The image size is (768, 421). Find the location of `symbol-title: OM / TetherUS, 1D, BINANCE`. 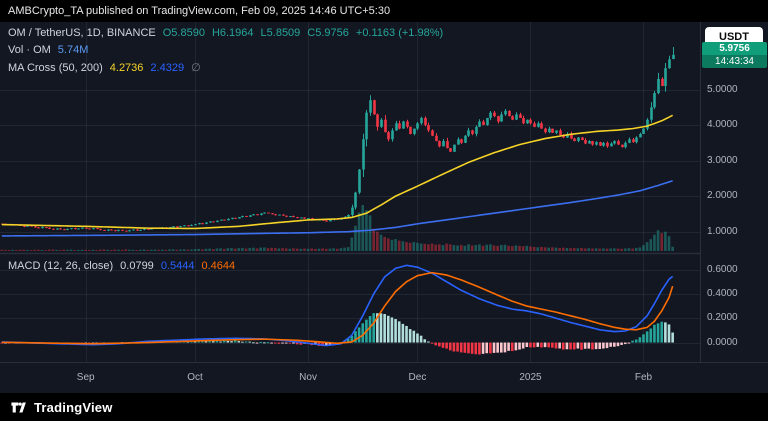

symbol-title: OM / TetherUS, 1D, BINANCE is located at coordinates (82, 33).